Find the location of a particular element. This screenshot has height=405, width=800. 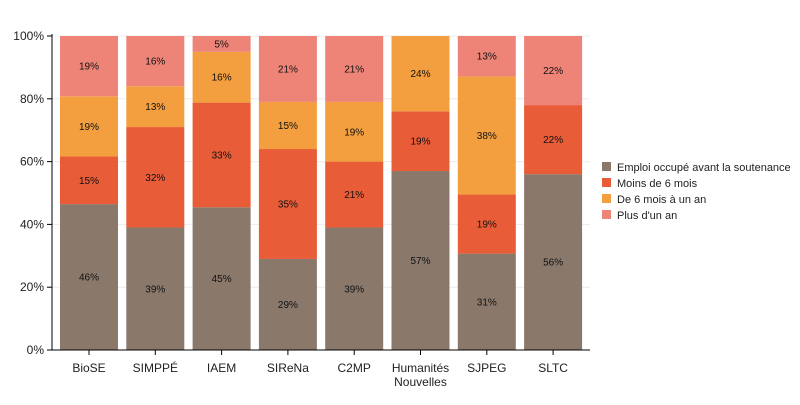

x-tick-label: SIMPPÉ is located at coordinates (155, 367).